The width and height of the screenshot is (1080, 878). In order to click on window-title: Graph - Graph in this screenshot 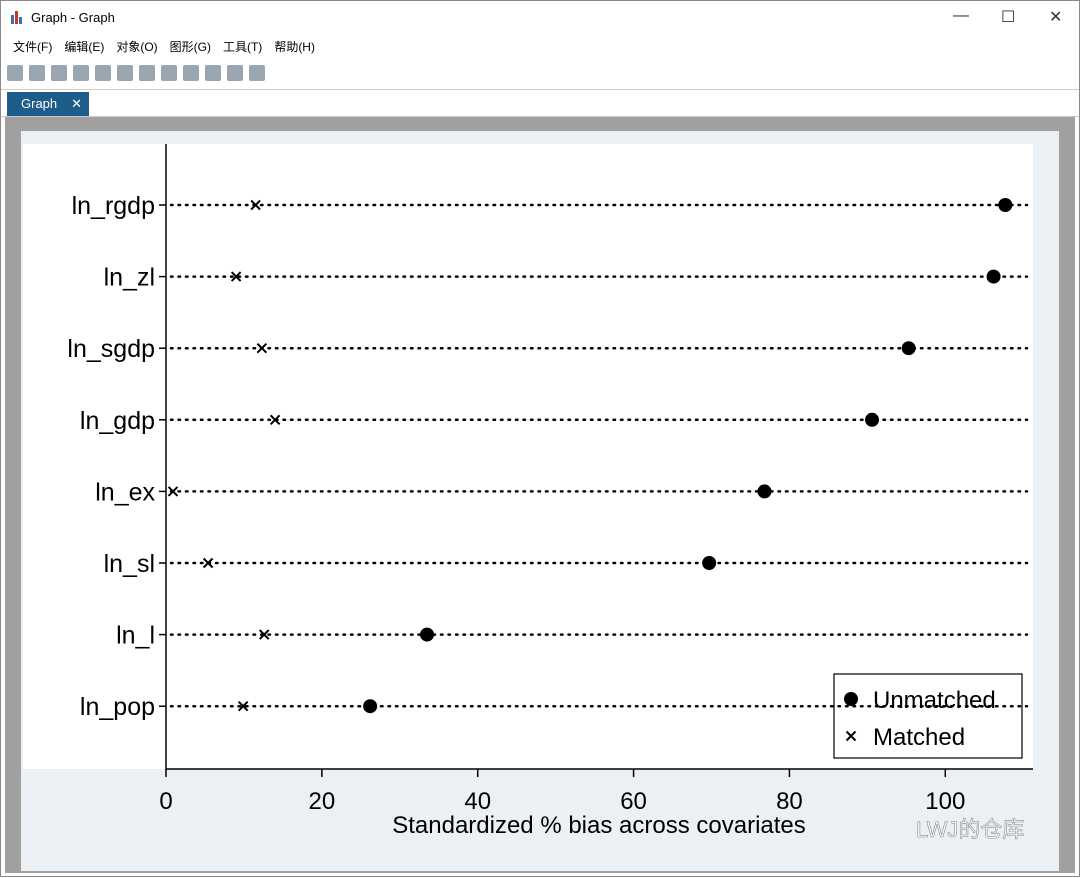, I will do `click(73, 17)`.